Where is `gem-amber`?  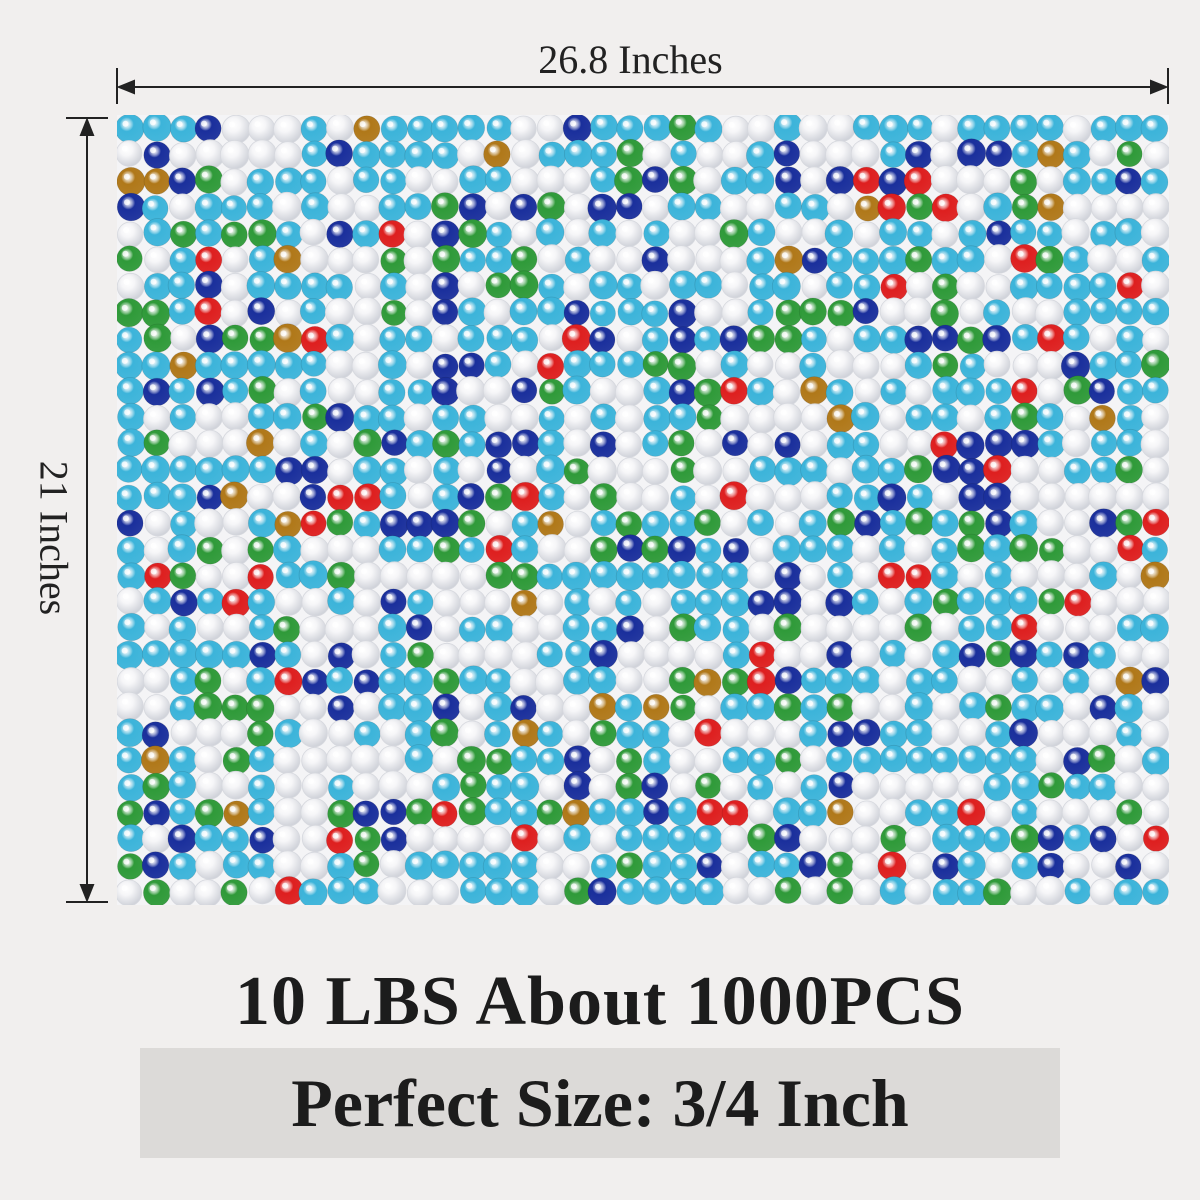
gem-amber is located at coordinates (656, 707).